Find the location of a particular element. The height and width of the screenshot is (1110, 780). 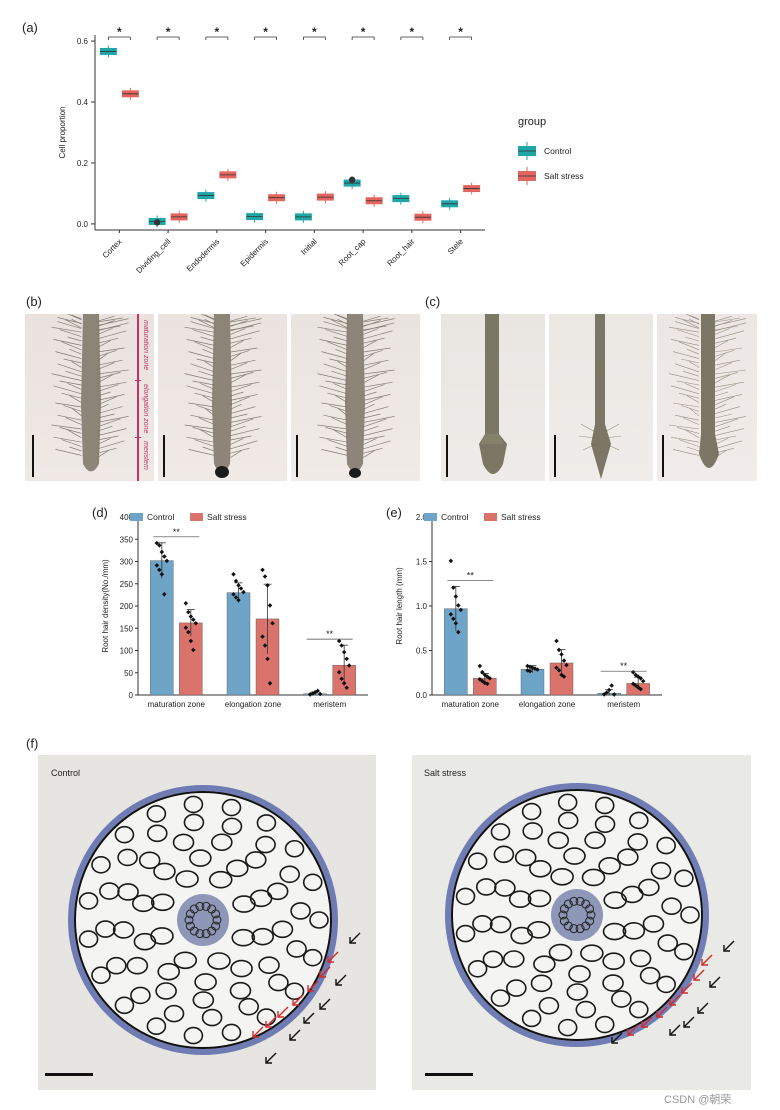

panel-label-c: (c) is located at coordinates (433, 301).